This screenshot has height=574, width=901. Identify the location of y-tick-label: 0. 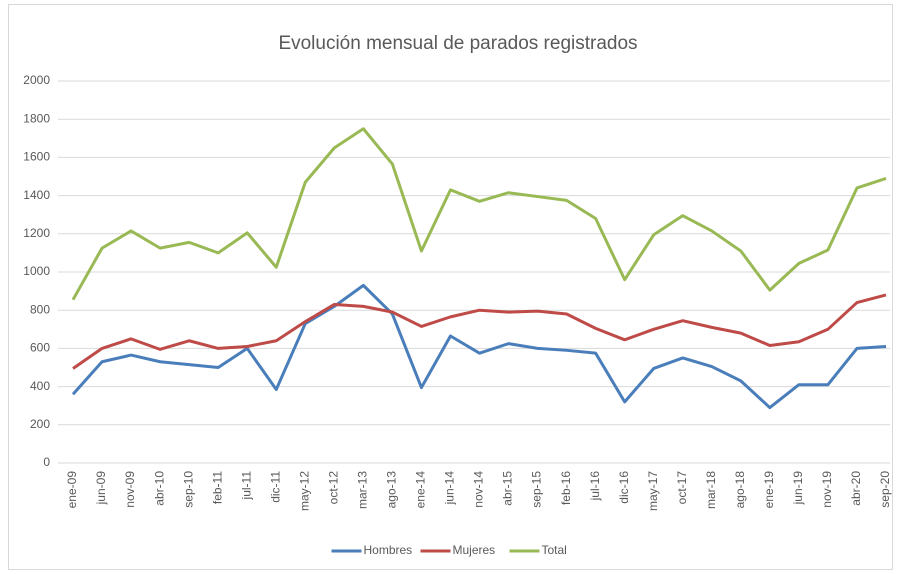
(46, 462).